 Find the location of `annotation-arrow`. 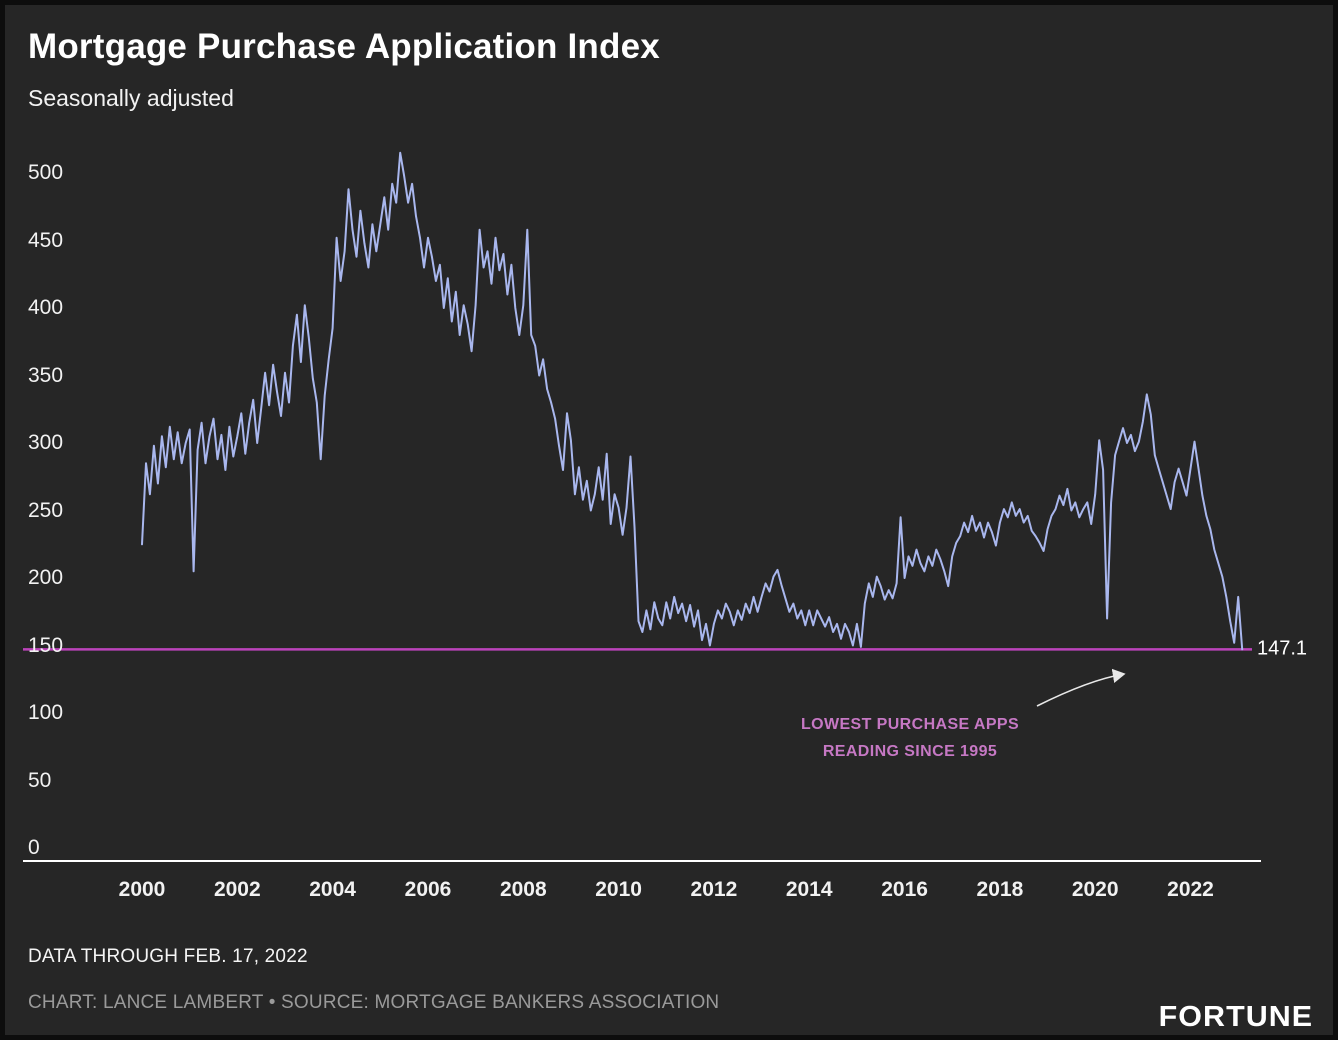

annotation-arrow is located at coordinates (1081, 687).